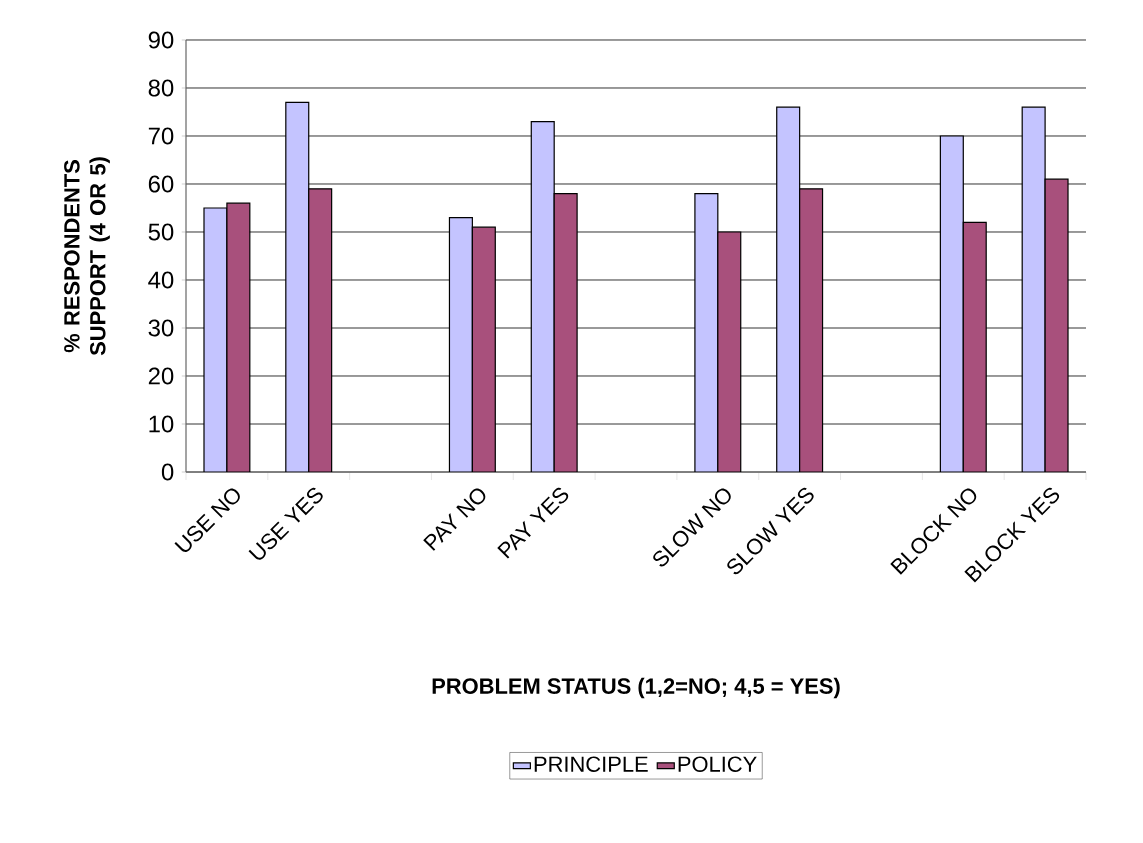 Image resolution: width=1143 pixels, height=843 pixels. Describe the element at coordinates (161, 424) in the screenshot. I see `y-tick-label: 10` at that location.